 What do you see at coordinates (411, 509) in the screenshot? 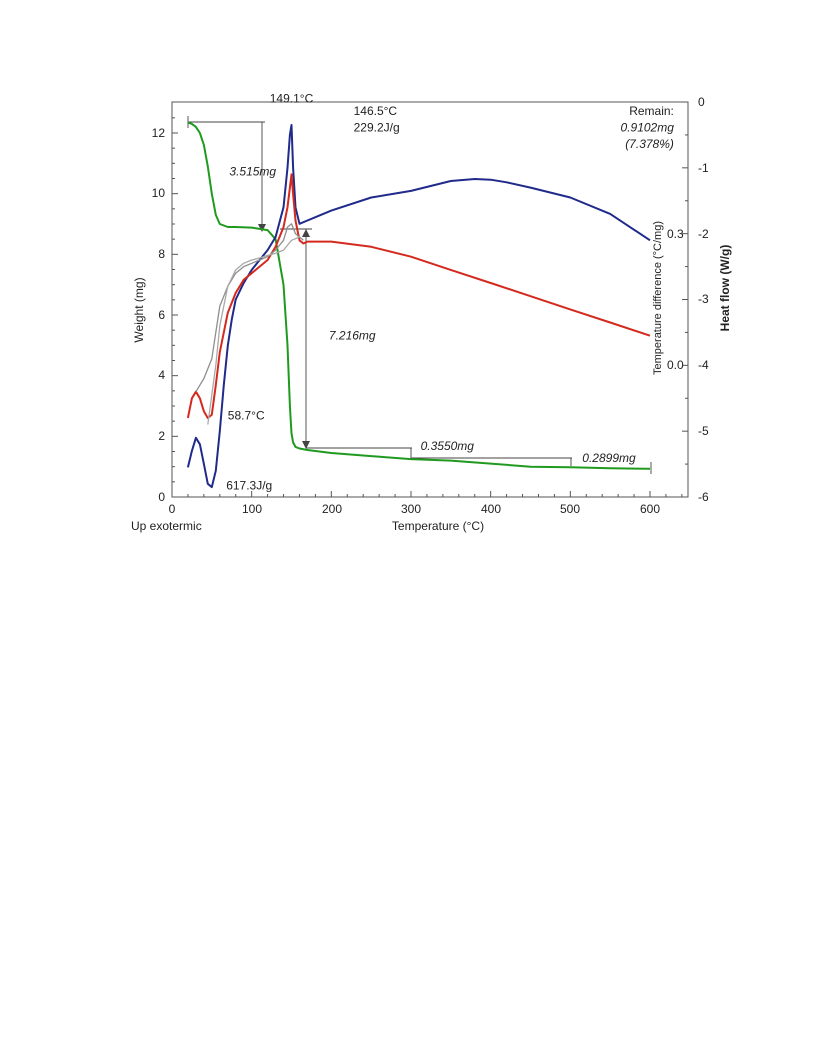
I see `x-tick-label: 300` at bounding box center [411, 509].